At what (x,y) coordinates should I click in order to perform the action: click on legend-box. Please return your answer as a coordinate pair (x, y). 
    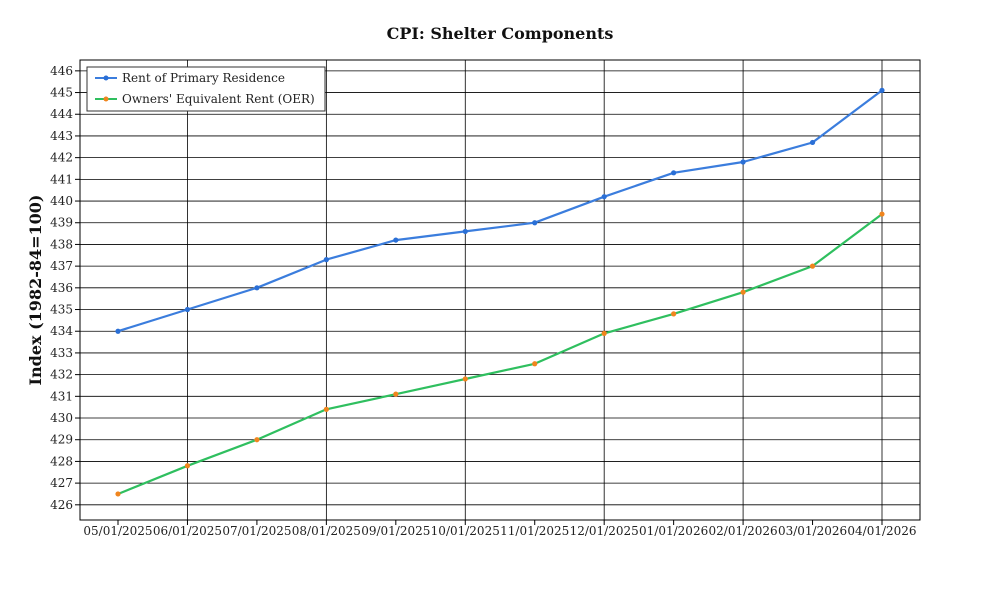
    Looking at the image, I should click on (206, 89).